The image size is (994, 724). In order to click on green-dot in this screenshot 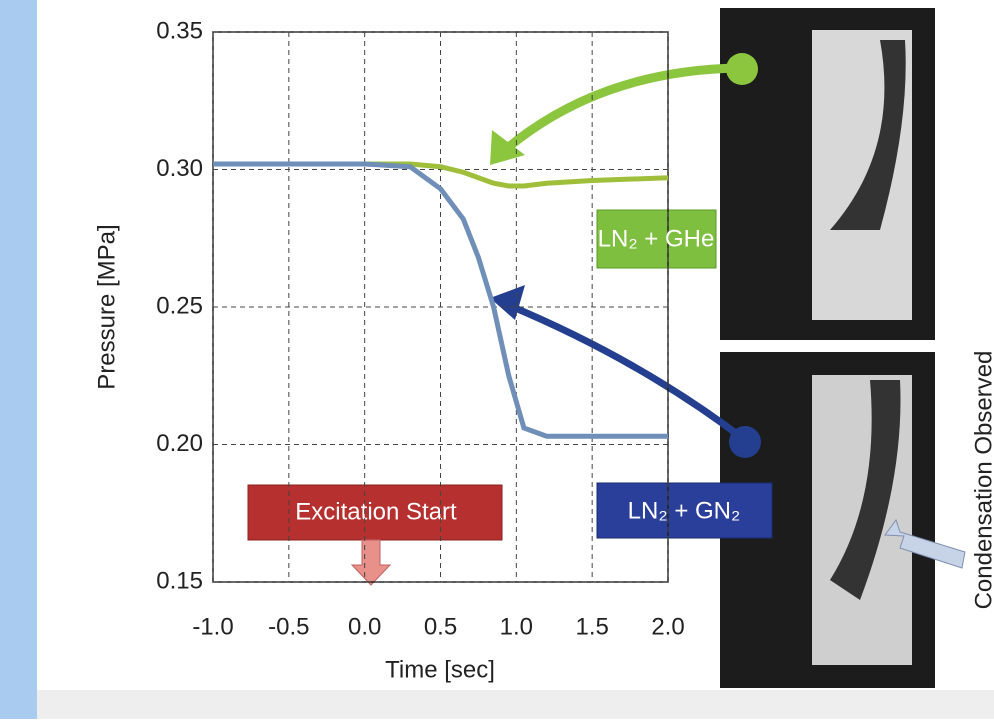, I will do `click(742, 69)`.